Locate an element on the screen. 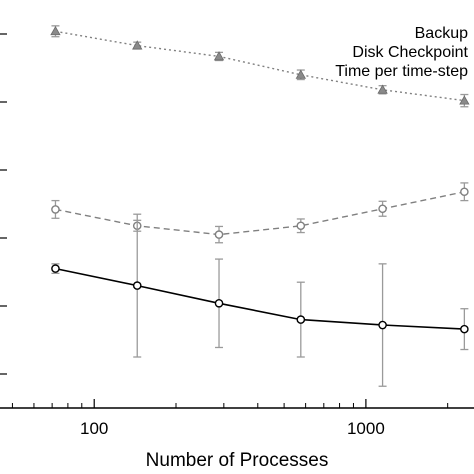  legend-entry-0: Backup is located at coordinates (441, 33).